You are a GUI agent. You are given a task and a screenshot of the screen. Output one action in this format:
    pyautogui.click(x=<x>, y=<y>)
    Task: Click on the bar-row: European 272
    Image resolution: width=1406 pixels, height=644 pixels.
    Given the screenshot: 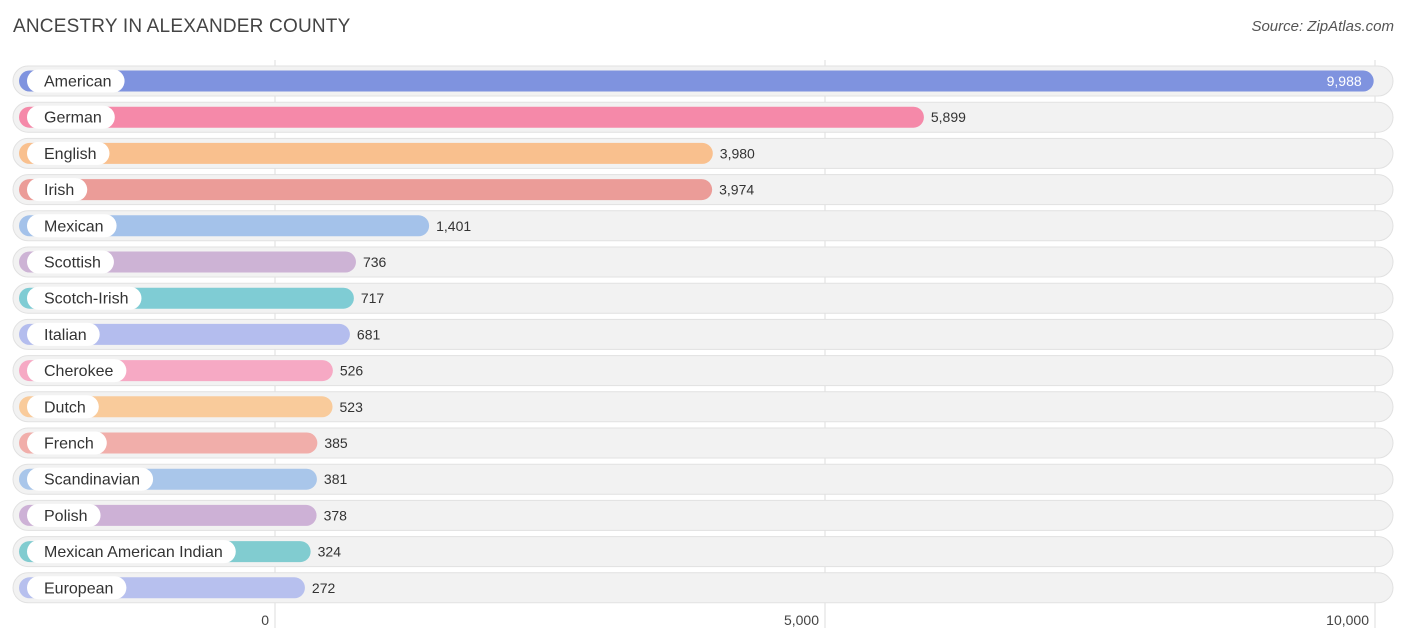 What is the action you would take?
    pyautogui.click(x=703, y=588)
    